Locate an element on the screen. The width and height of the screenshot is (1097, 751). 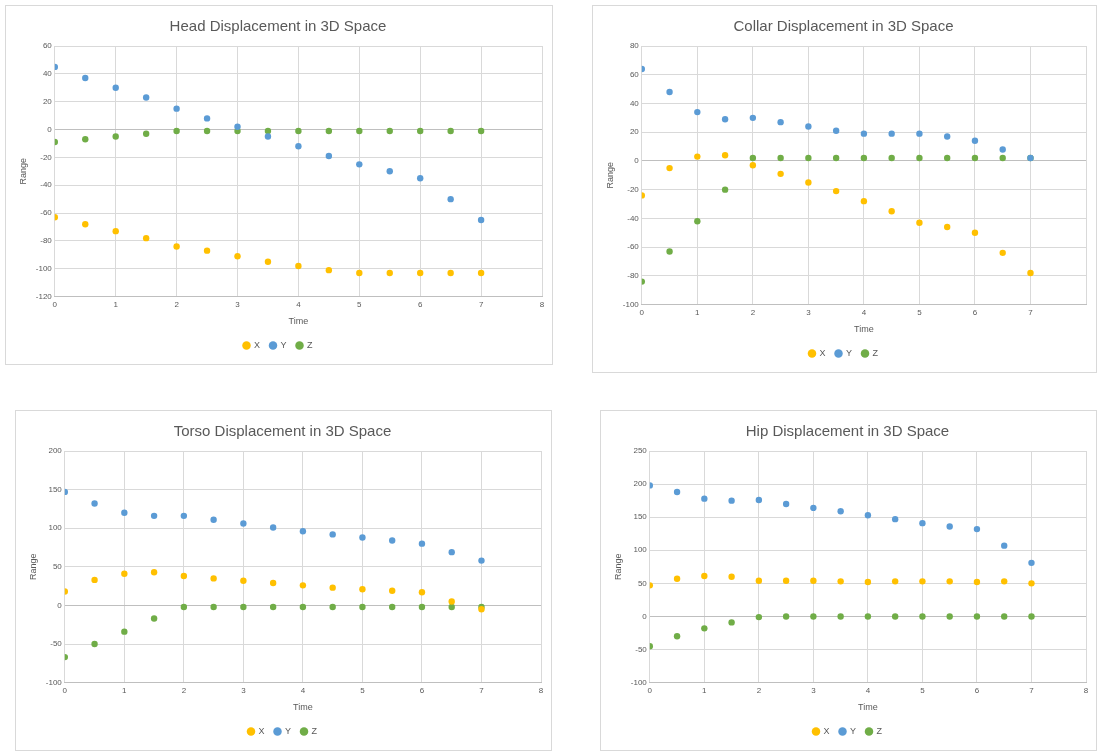
chart-title: Collar Displacement in 3D Space is located at coordinates (843, 26).